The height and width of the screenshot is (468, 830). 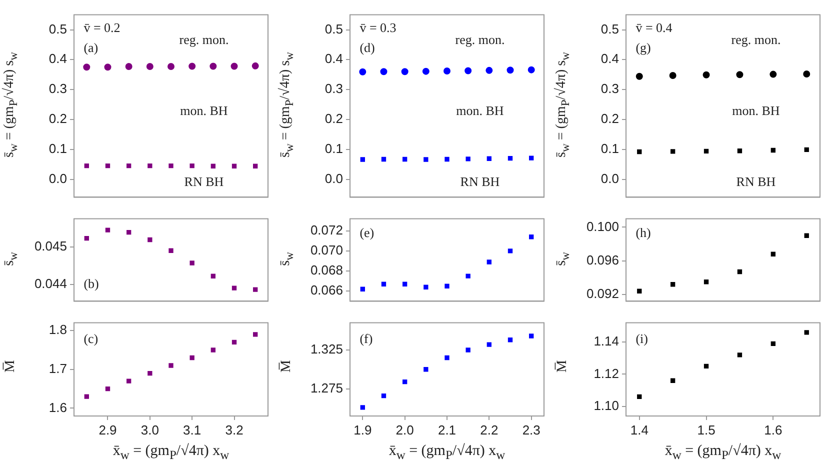 What do you see at coordinates (639, 430) in the screenshot?
I see `x-tick-label: 1.4` at bounding box center [639, 430].